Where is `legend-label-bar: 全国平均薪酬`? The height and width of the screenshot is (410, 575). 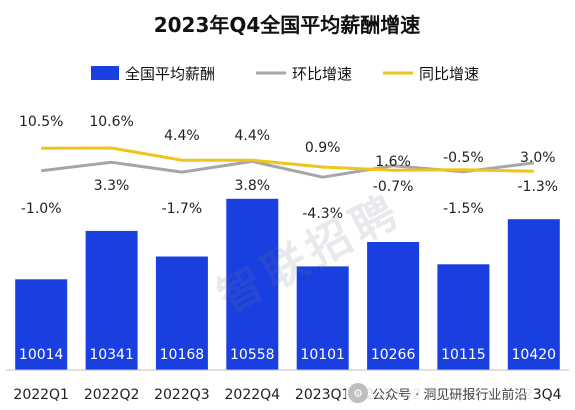
legend-label-bar: 全国平均薪酬 is located at coordinates (170, 74).